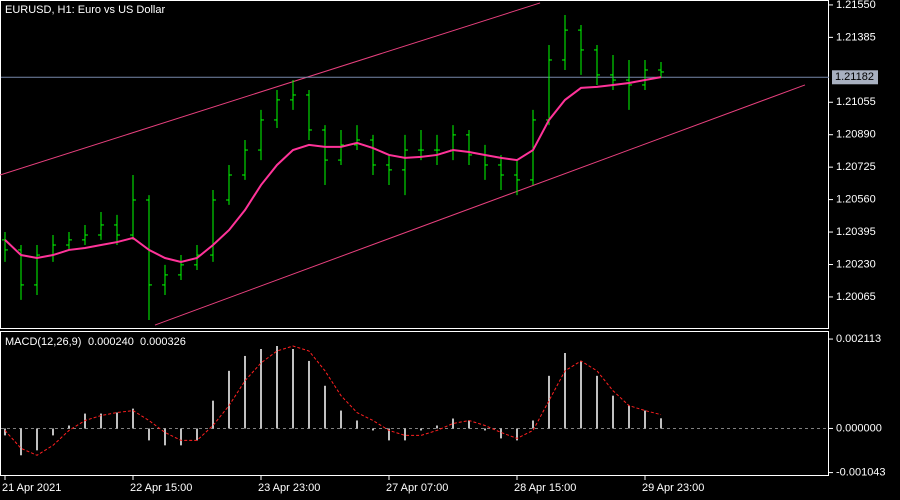 This screenshot has height=500, width=900. I want to click on indicator-title: MACD(12,26,9), so click(43, 342).